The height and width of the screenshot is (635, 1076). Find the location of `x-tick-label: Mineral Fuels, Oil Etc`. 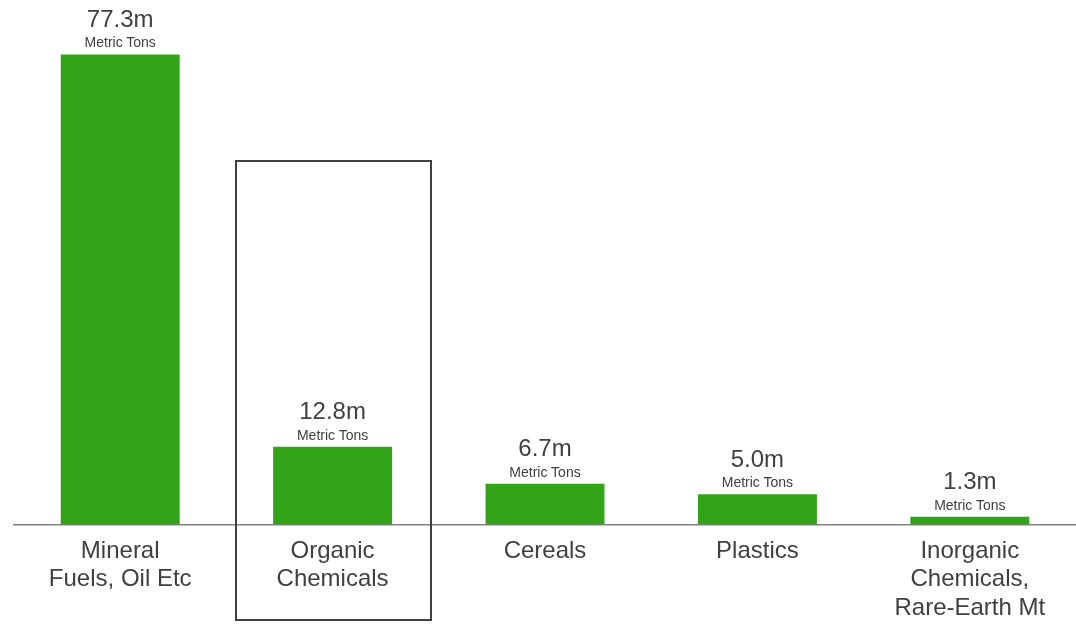

x-tick-label: Mineral Fuels, Oil Etc is located at coordinates (120, 563).